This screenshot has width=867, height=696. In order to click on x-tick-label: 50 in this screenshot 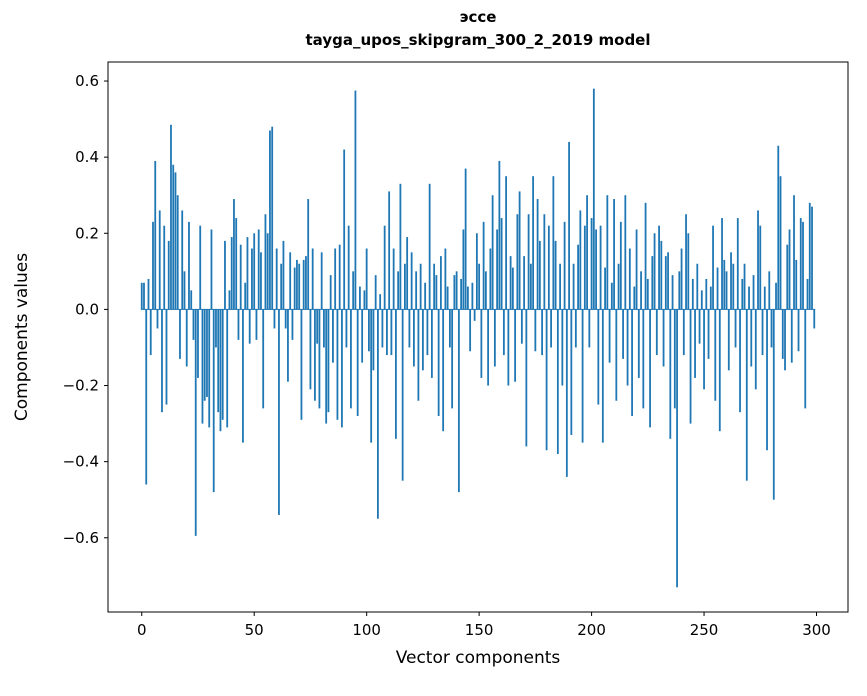, I will do `click(254, 630)`.